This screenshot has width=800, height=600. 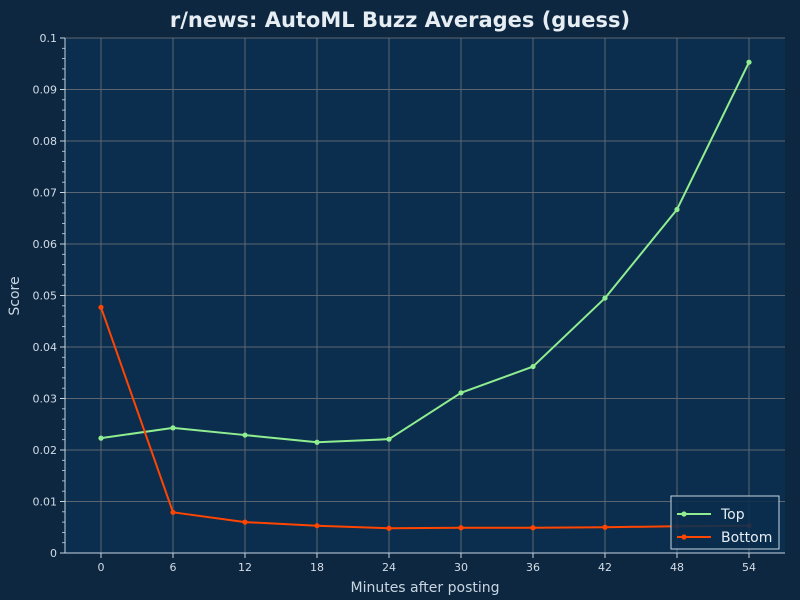 I want to click on y-tick-label: 0.08, so click(x=45, y=141).